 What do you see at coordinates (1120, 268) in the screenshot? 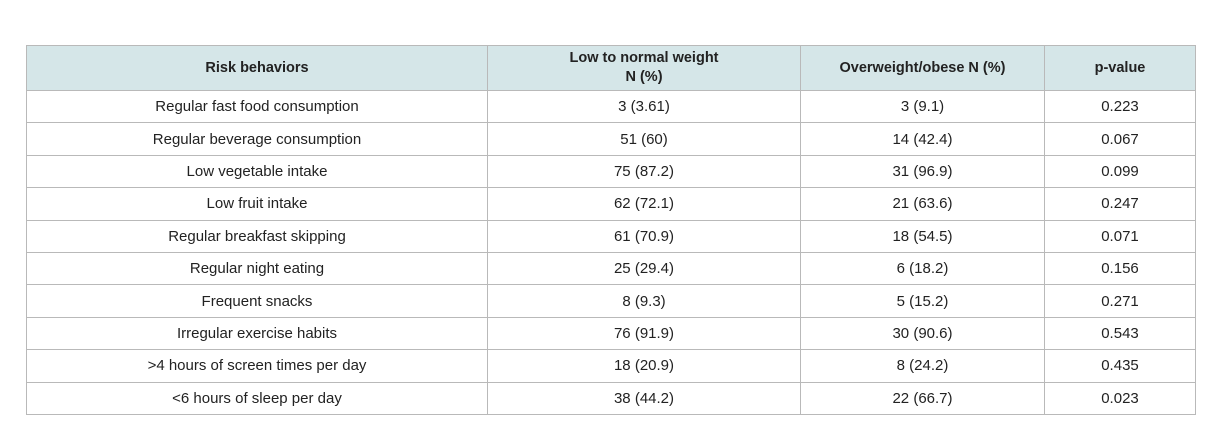
I see `cell-p-value: 0.156` at bounding box center [1120, 268].